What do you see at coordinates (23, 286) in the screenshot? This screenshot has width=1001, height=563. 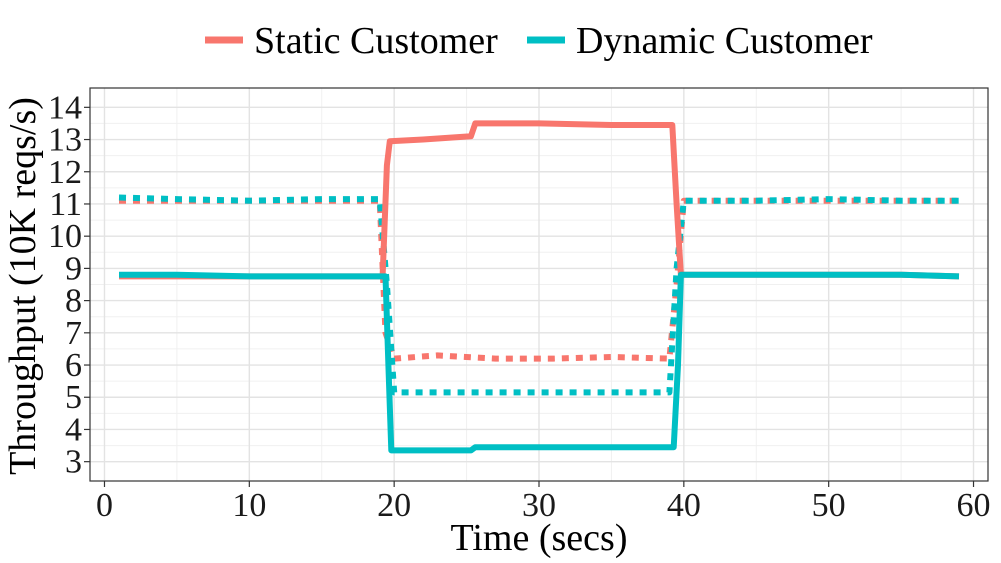 I see `y-axis-title: Throughput (10K reqs/s)` at bounding box center [23, 286].